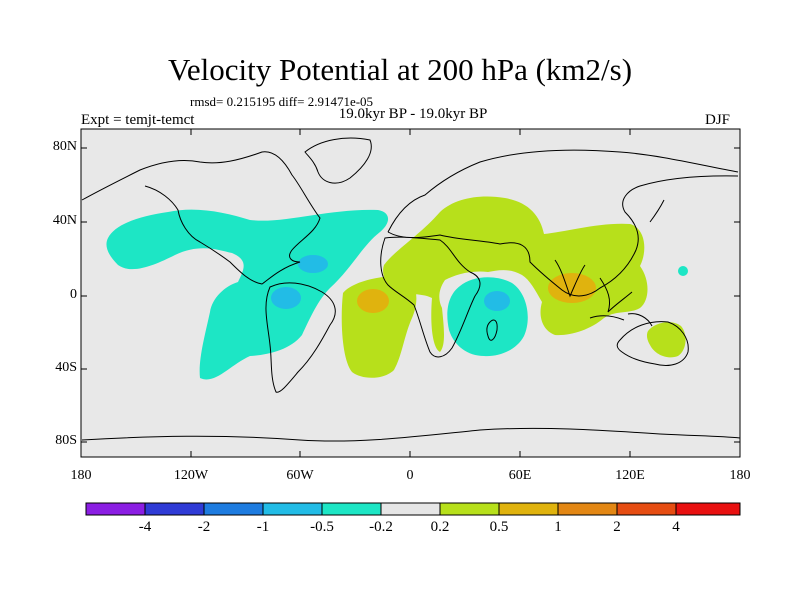 This screenshot has width=800, height=600. What do you see at coordinates (381, 527) in the screenshot?
I see `colorbar-label: -0.2` at bounding box center [381, 527].